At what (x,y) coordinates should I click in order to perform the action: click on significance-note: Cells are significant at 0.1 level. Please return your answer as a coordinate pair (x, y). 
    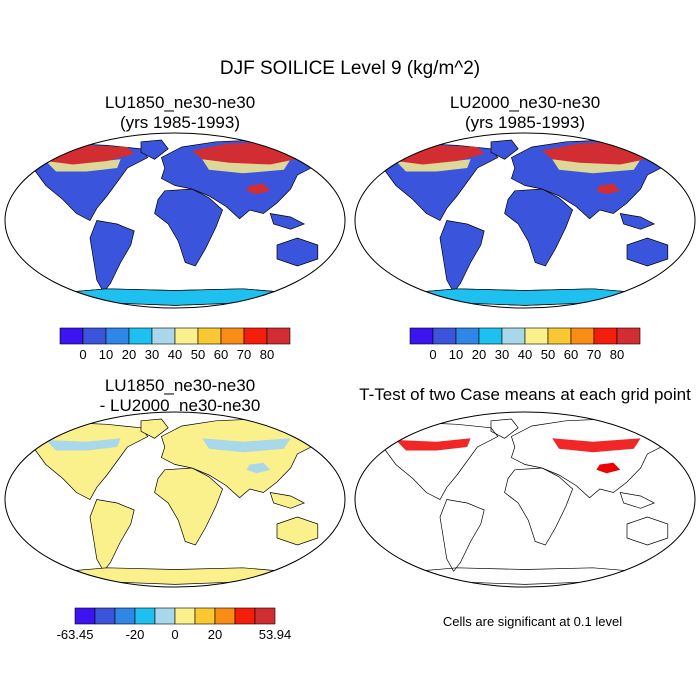
    Looking at the image, I should click on (532, 621).